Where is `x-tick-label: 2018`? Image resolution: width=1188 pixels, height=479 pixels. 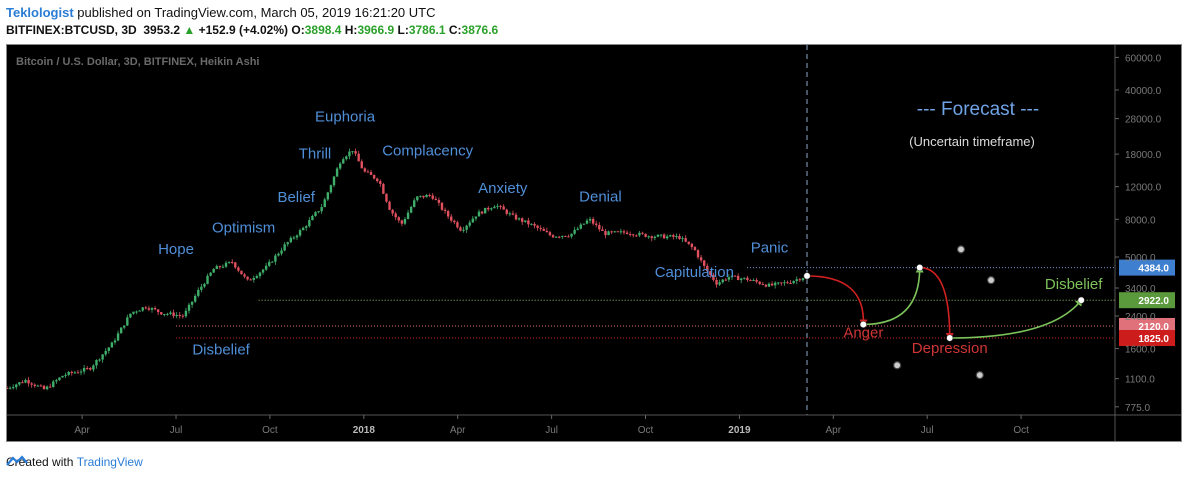
x-tick-label: 2018 is located at coordinates (364, 430).